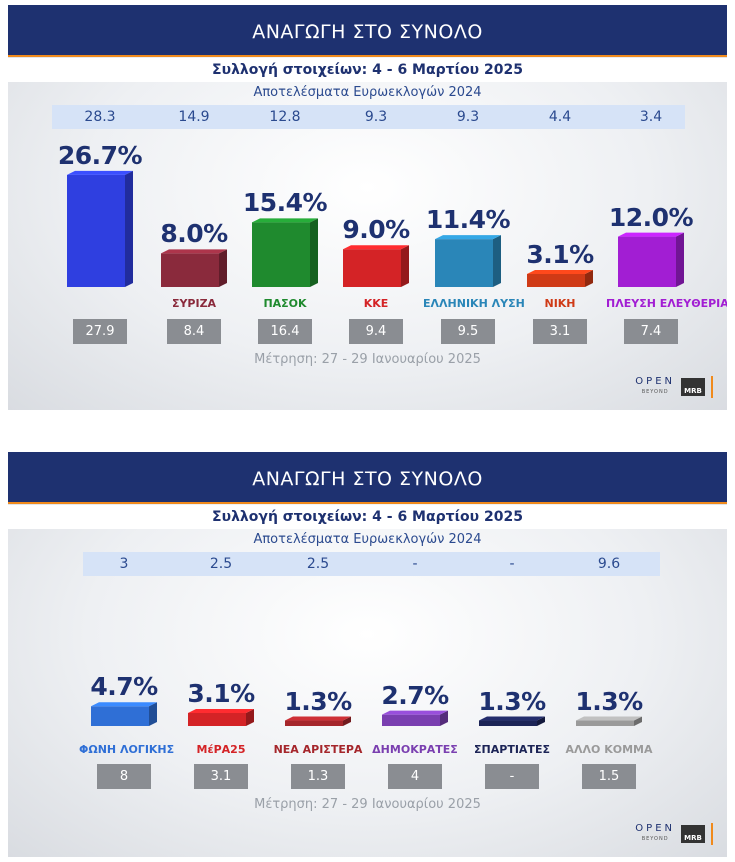  What do you see at coordinates (376, 331) in the screenshot?
I see `previous-value: 9.4` at bounding box center [376, 331].